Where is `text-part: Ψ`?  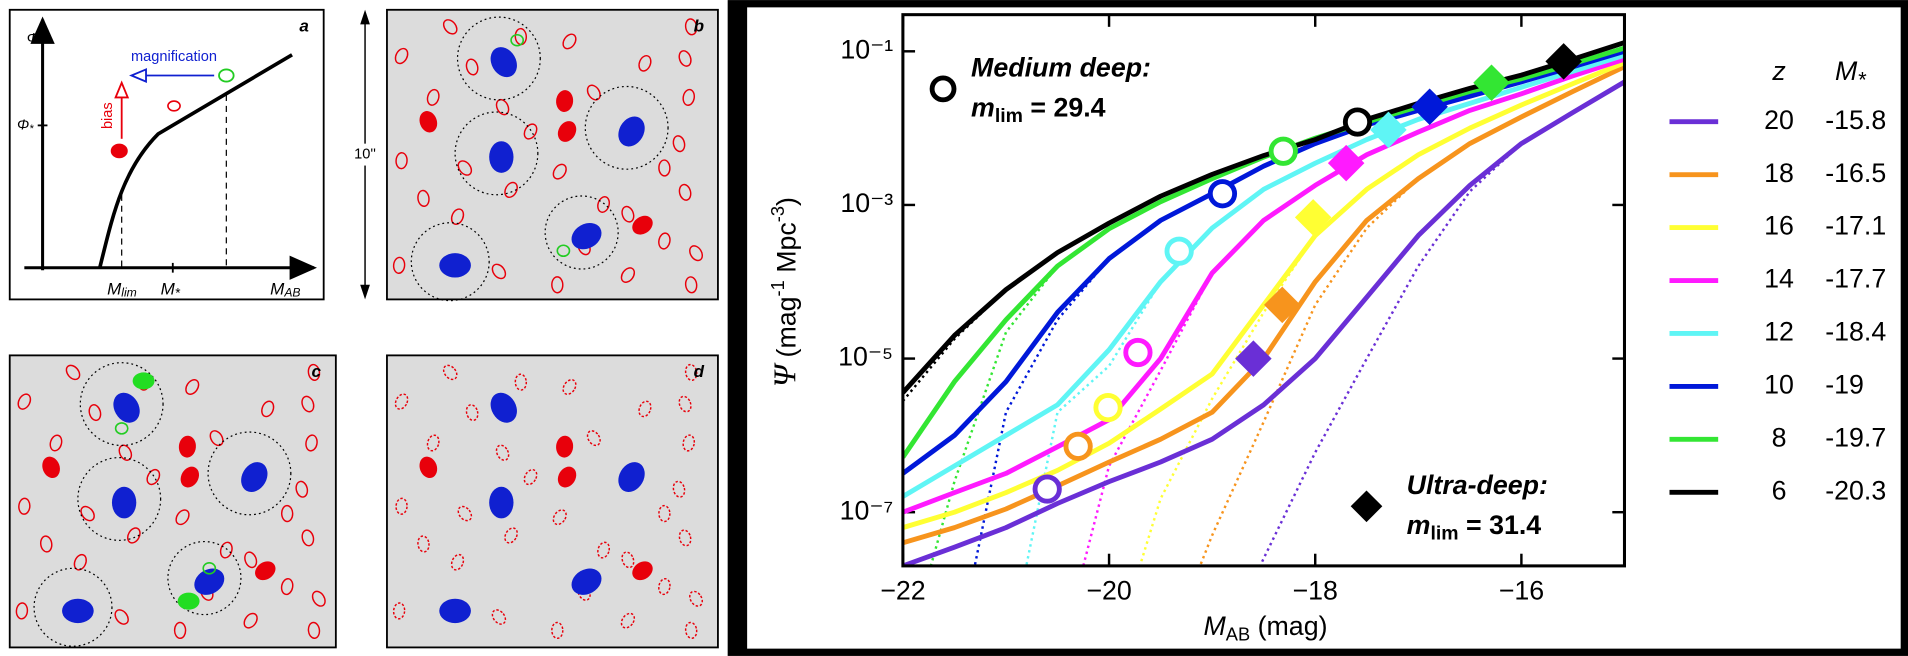 text-part: Ψ is located at coordinates (785, 374).